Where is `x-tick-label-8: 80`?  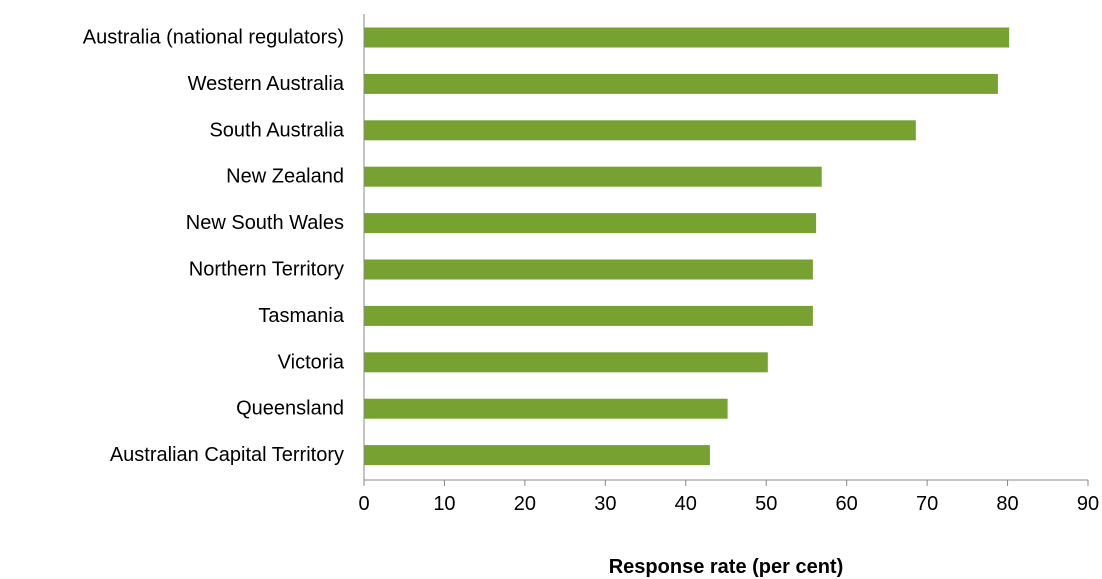
x-tick-label-8: 80 is located at coordinates (1007, 504).